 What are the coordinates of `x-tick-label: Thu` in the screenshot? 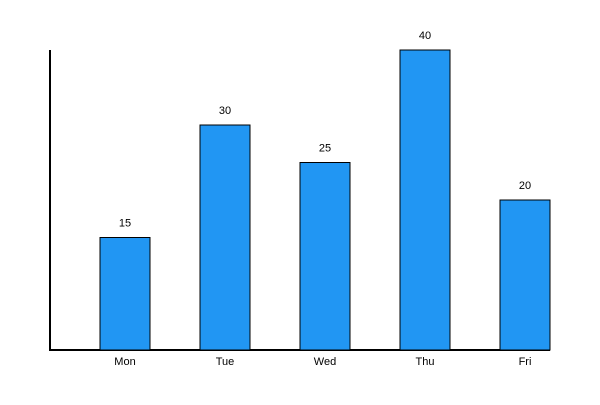 It's located at (425, 362).